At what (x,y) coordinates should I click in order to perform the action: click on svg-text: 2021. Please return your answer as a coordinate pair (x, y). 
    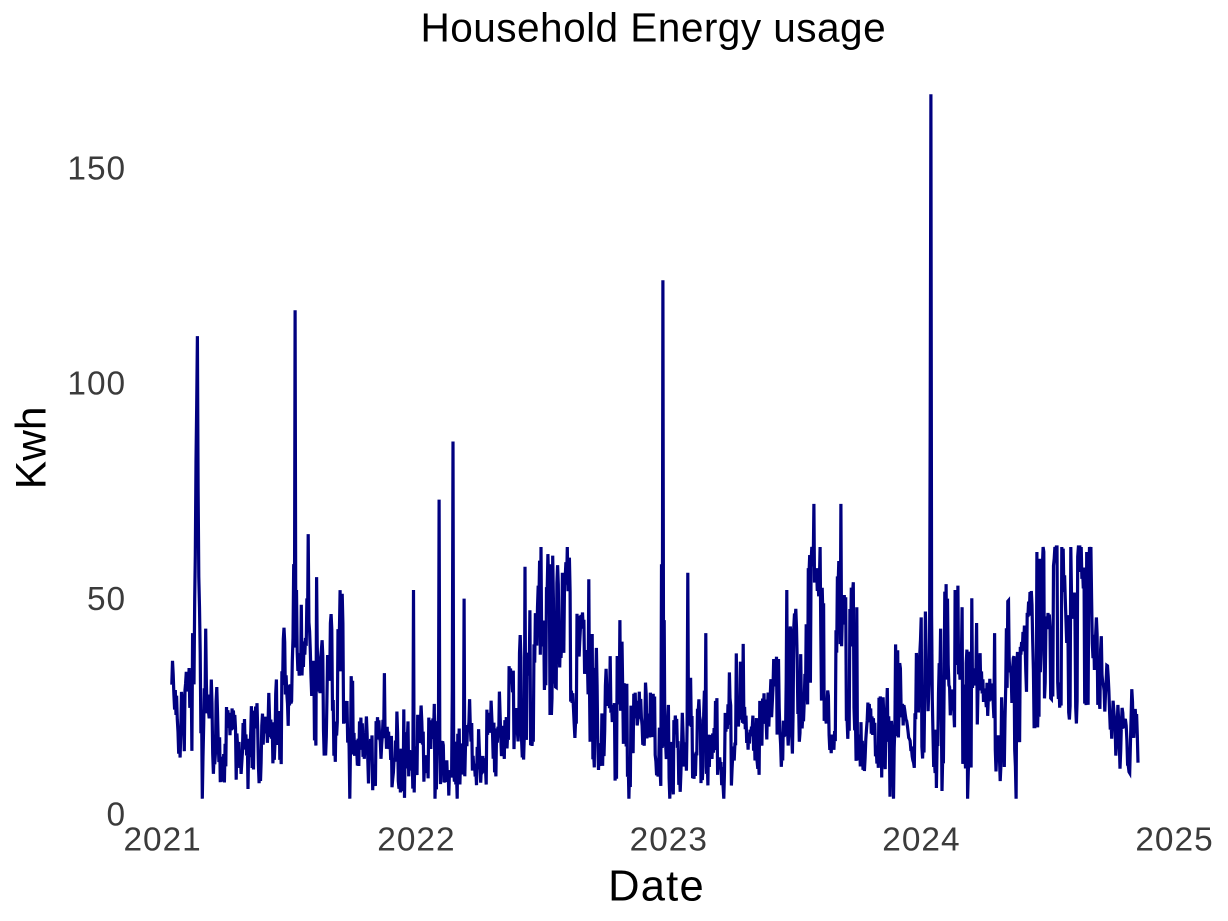
    Looking at the image, I should click on (162, 839).